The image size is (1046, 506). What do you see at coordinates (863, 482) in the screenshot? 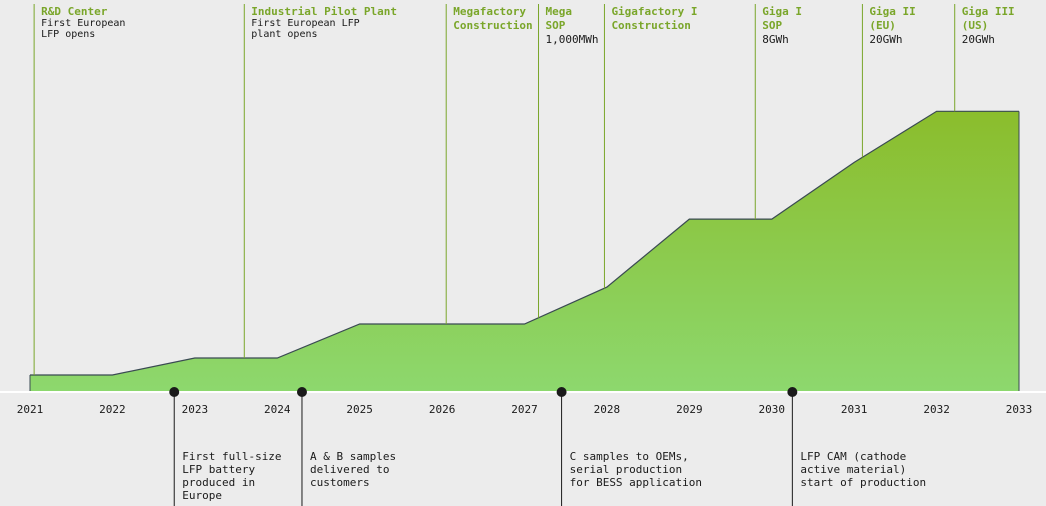
I see `milestone-desc: start of production` at bounding box center [863, 482].